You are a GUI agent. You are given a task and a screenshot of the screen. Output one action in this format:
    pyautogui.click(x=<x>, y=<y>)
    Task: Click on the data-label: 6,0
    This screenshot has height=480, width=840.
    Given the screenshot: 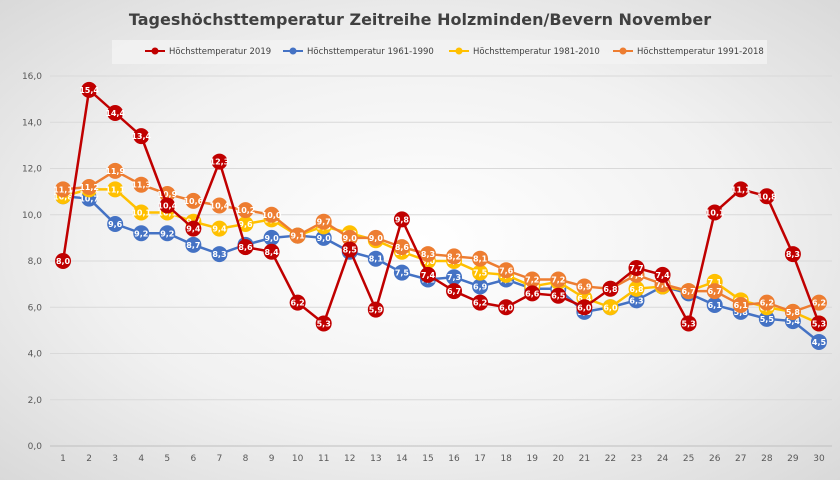 What is the action you would take?
    pyautogui.click(x=584, y=307)
    